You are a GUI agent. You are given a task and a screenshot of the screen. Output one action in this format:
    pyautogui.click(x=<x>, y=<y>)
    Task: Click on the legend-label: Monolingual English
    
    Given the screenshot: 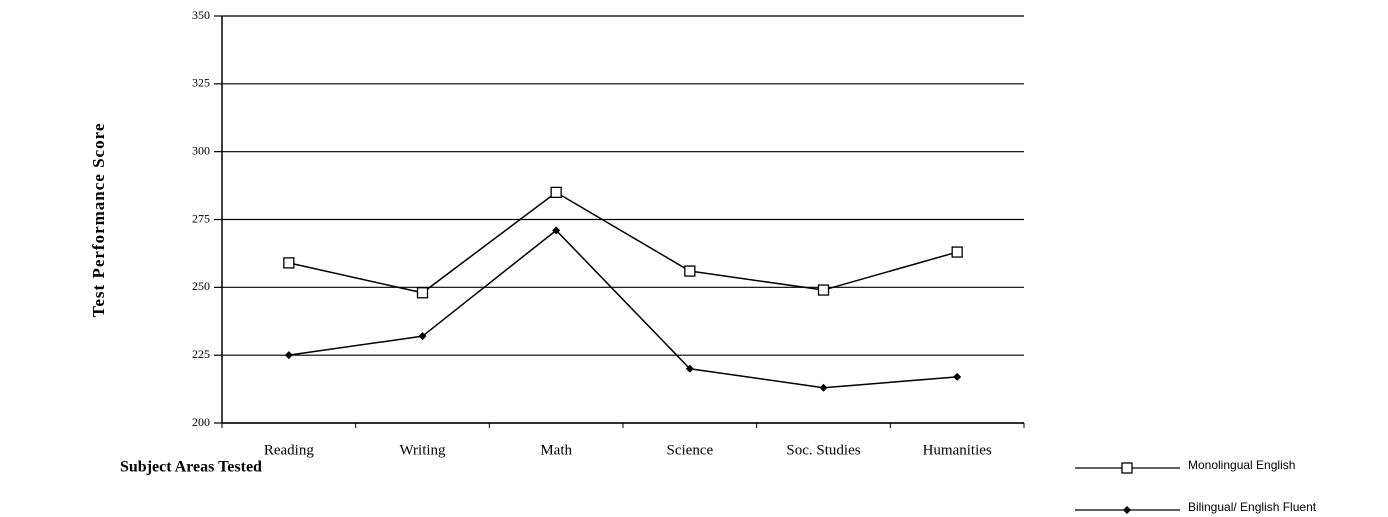 What is the action you would take?
    pyautogui.click(x=1241, y=465)
    